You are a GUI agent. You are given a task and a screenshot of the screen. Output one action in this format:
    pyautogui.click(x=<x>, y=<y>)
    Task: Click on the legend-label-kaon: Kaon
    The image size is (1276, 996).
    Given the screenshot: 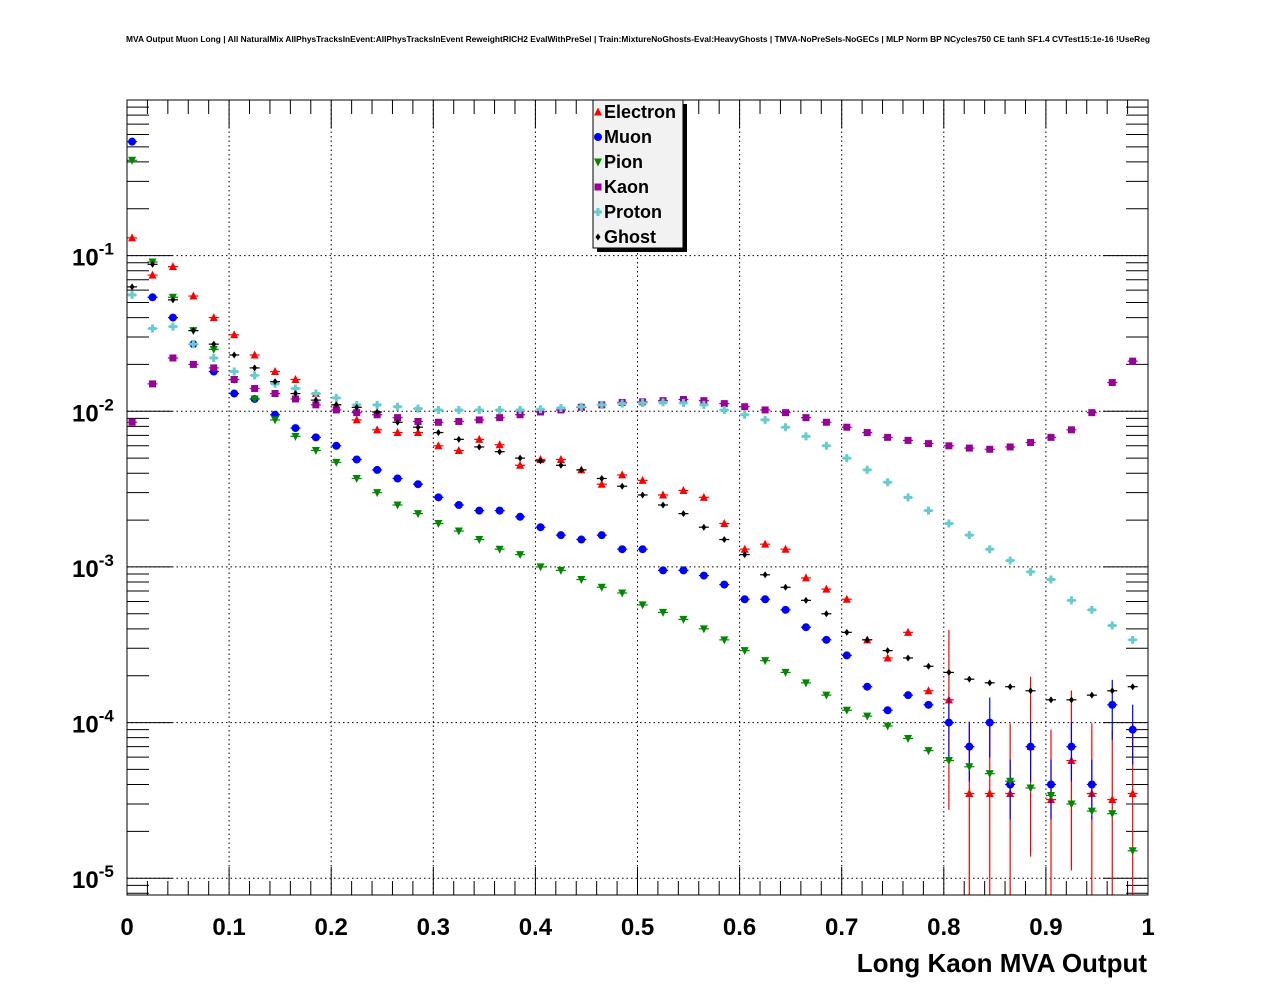 What is the action you would take?
    pyautogui.click(x=626, y=187)
    